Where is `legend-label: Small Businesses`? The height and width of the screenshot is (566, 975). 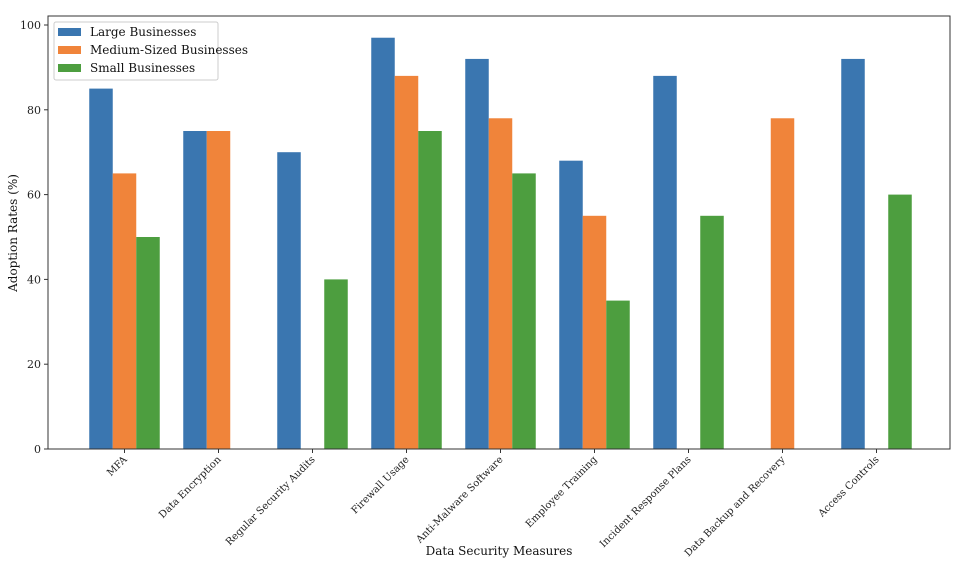 legend-label: Small Businesses is located at coordinates (142, 68).